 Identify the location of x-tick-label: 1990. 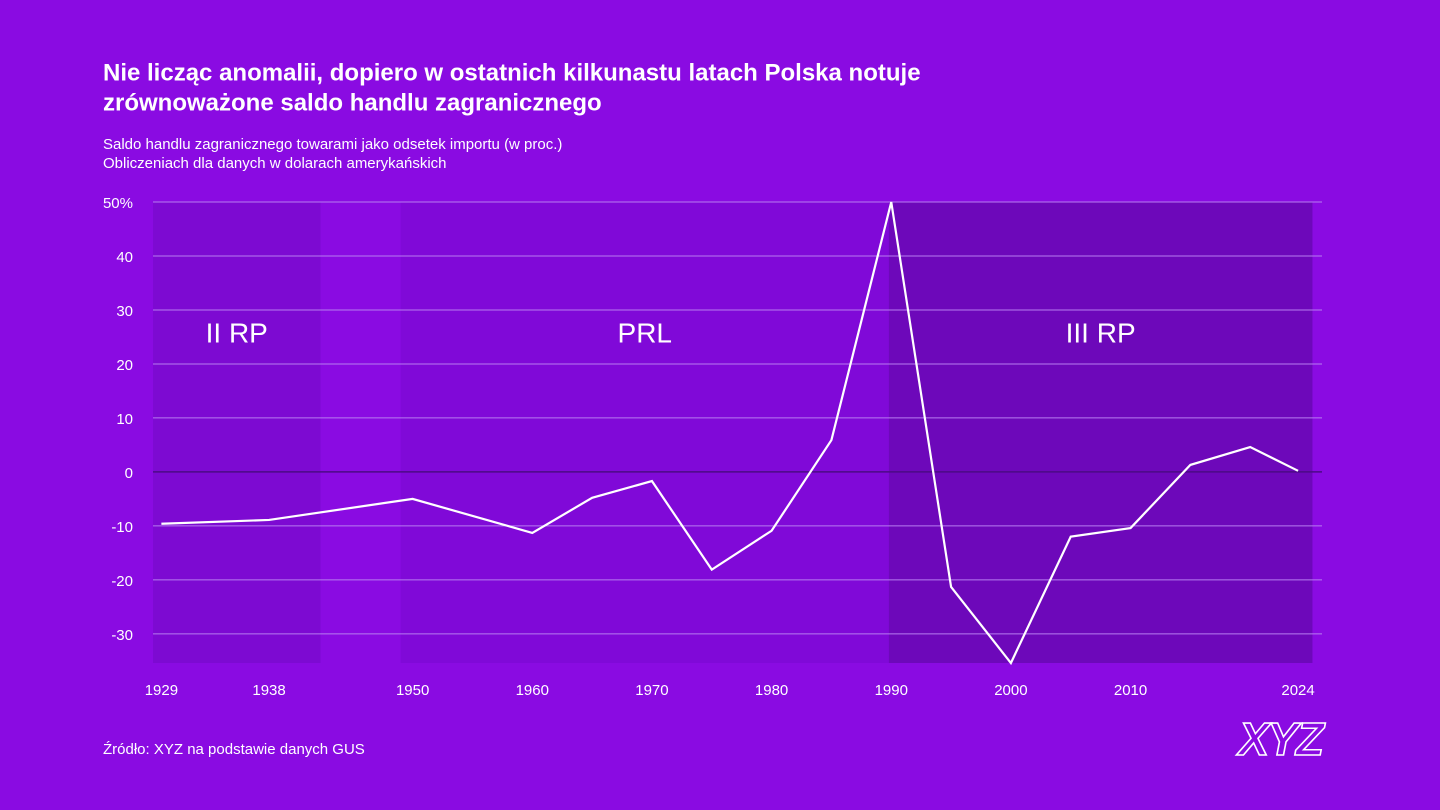
(891, 690).